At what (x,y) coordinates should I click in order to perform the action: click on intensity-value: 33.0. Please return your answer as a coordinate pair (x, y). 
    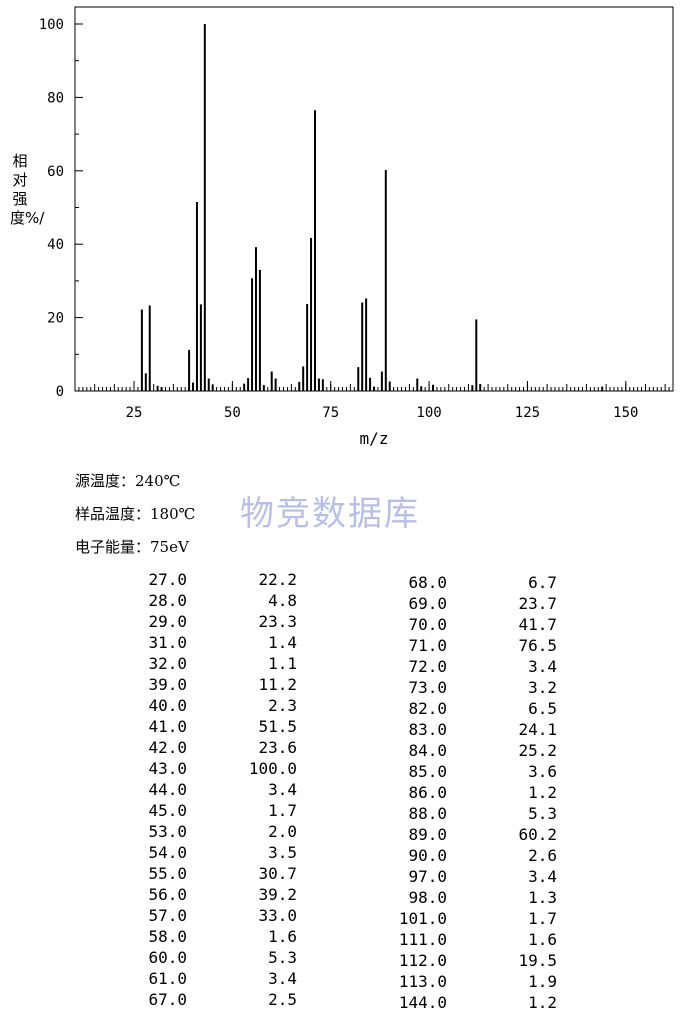
    Looking at the image, I should click on (277, 915).